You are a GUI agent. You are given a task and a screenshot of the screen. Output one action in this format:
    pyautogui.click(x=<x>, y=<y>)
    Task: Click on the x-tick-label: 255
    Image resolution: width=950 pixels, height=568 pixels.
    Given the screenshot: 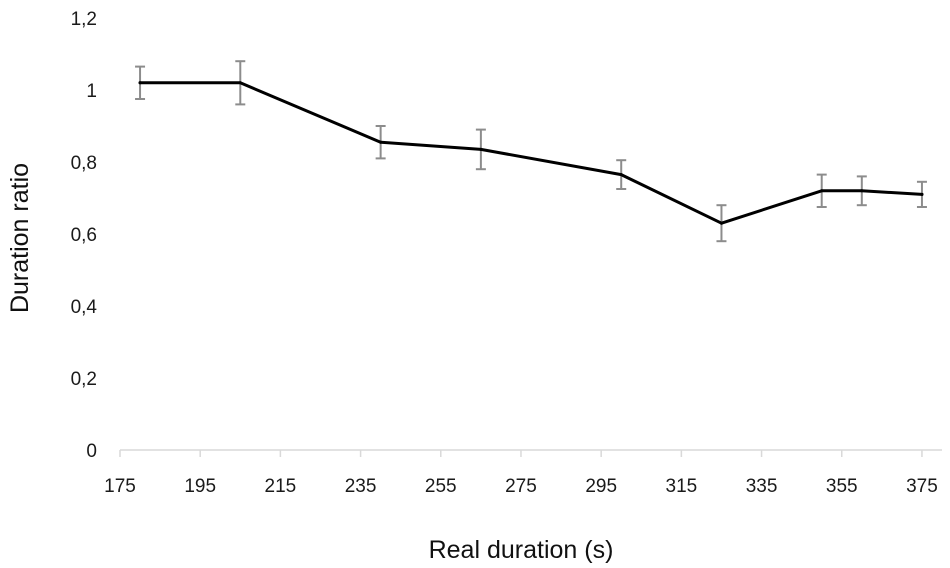 What is the action you would take?
    pyautogui.click(x=441, y=486)
    